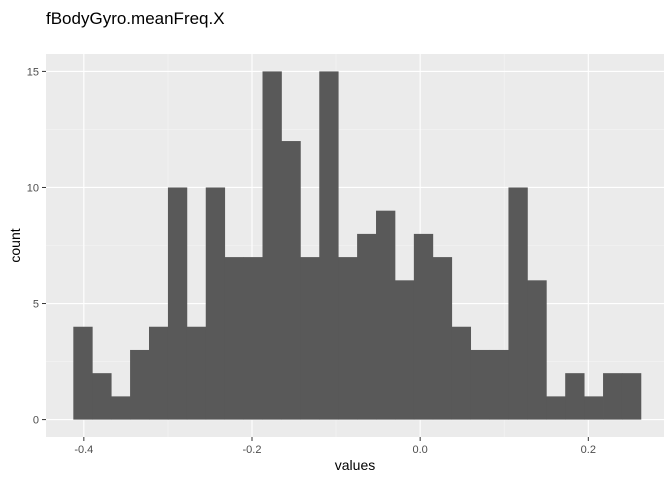 The image size is (672, 480). I want to click on y-tick-label: 0, so click(36, 421).